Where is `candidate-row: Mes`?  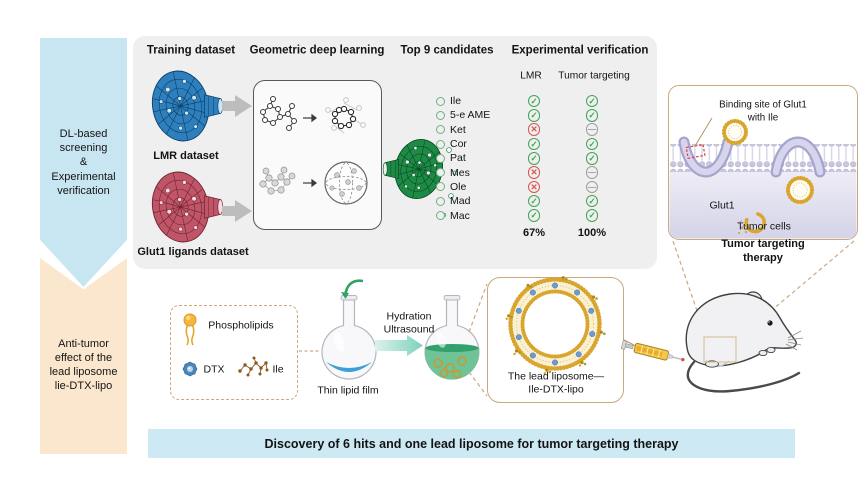 candidate-row: Mes is located at coordinates (463, 172).